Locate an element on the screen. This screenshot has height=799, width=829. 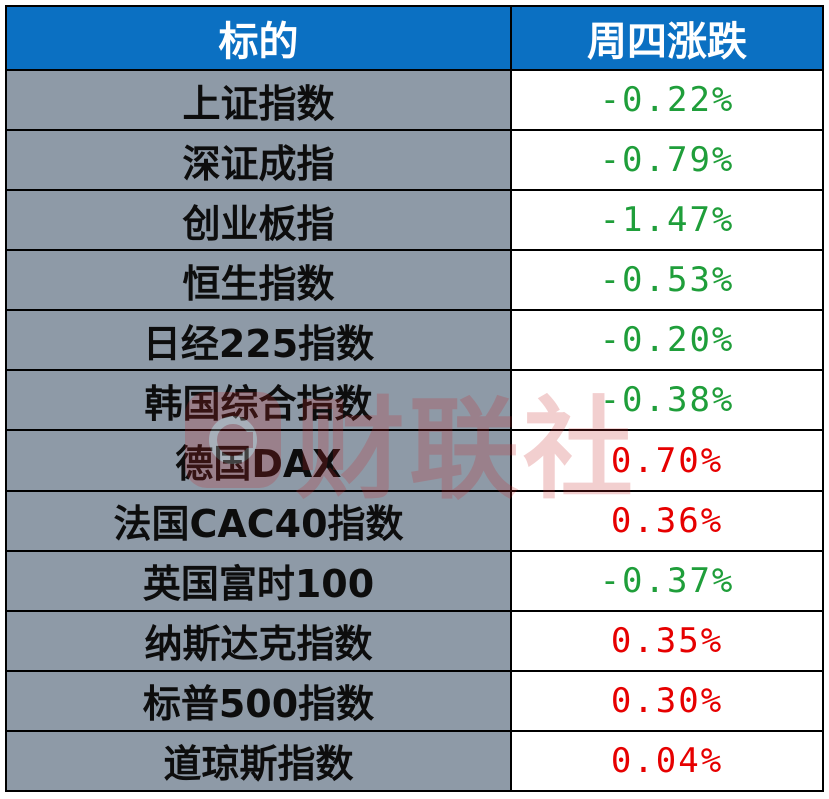
change-value: 0.70% is located at coordinates (667, 460).